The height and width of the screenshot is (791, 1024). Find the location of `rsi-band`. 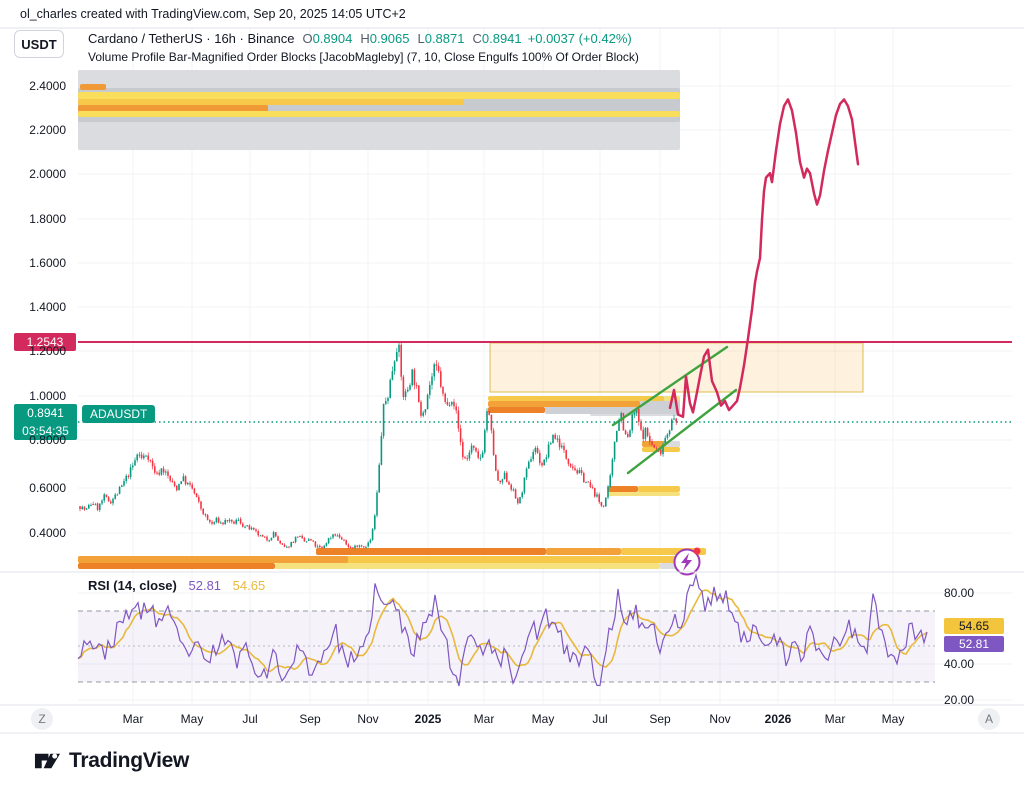

rsi-band is located at coordinates (506, 646).